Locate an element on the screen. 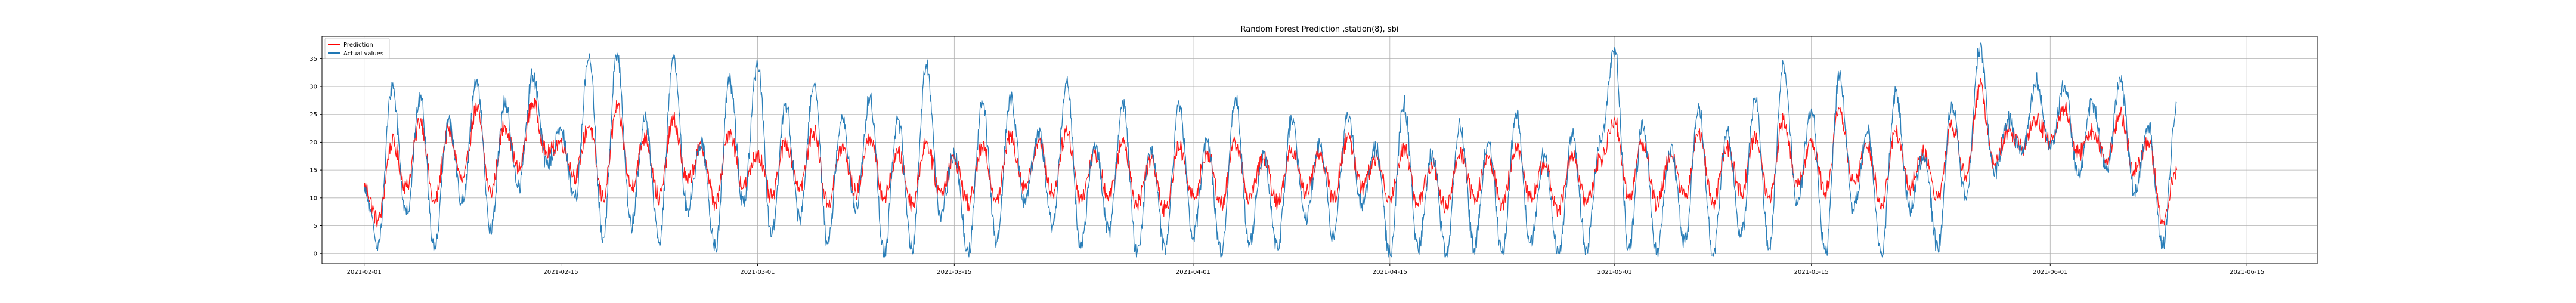 The height and width of the screenshot is (303, 2576). y-tick-label: 30 is located at coordinates (313, 88).